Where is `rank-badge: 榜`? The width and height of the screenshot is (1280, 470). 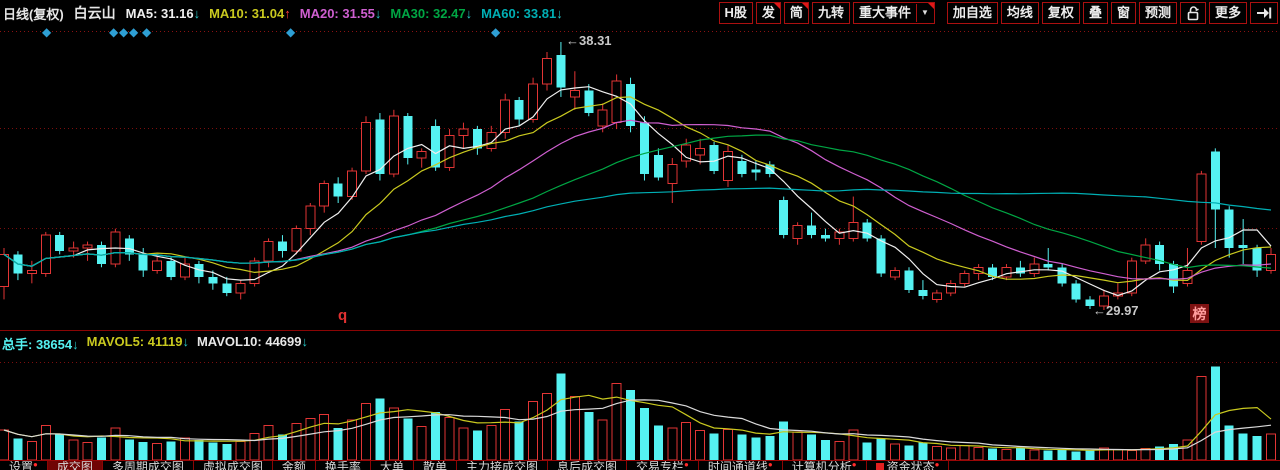 rank-badge: 榜 is located at coordinates (1199, 313).